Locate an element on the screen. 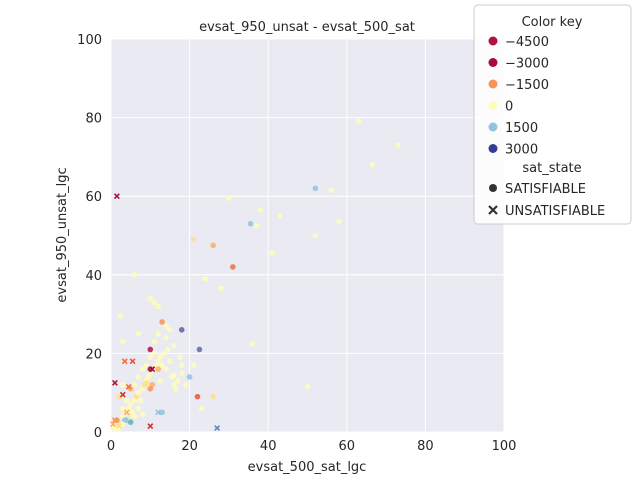 Image resolution: width=640 pixels, height=480 pixels. legend-color-title: Color key is located at coordinates (552, 22).